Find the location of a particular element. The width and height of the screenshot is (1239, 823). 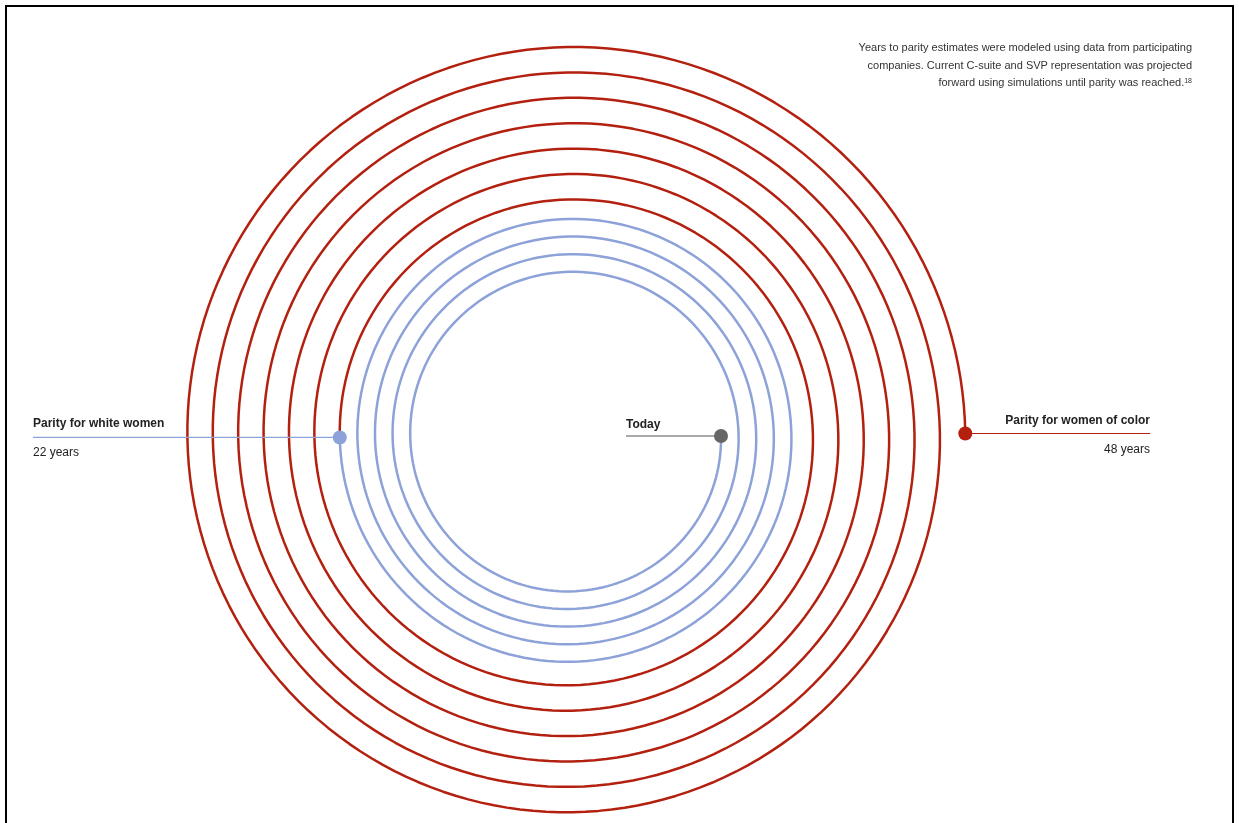

data-label: 48 years is located at coordinates (1126, 448).